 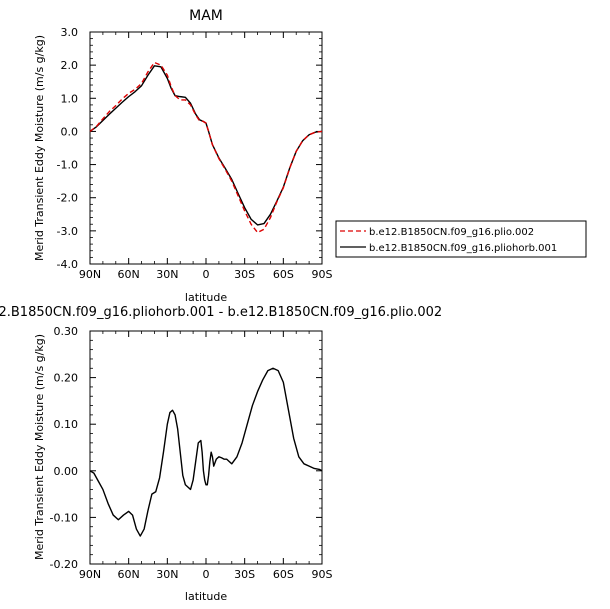 What do you see at coordinates (67, 198) in the screenshot?
I see `top-y-tick-label: -2.0` at bounding box center [67, 198].